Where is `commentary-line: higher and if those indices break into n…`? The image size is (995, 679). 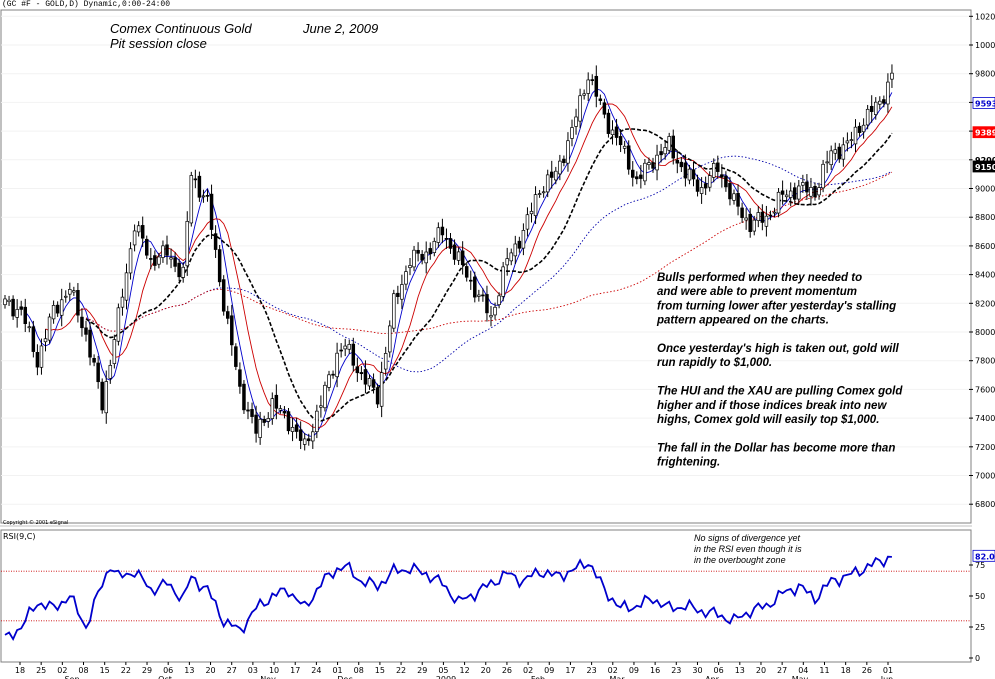 commentary-line: higher and if those indices break into n… is located at coordinates (772, 406).